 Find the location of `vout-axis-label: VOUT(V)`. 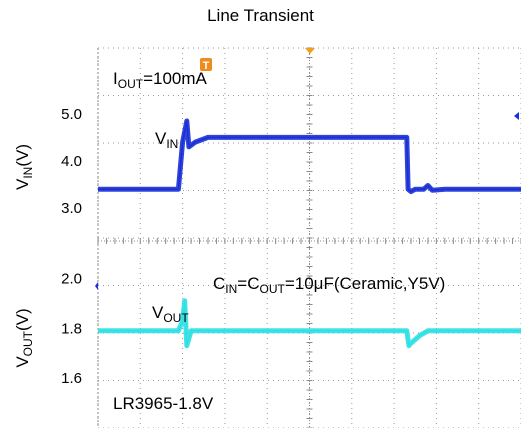

vout-axis-label: VOUT(V) is located at coordinates (24, 337).